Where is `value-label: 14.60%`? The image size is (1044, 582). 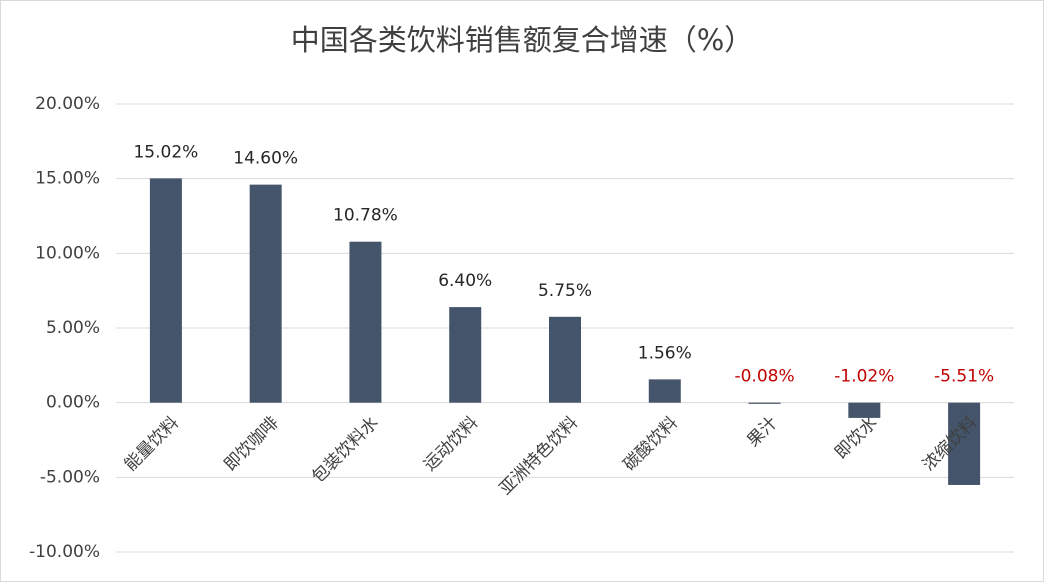
value-label: 14.60% is located at coordinates (265, 159).